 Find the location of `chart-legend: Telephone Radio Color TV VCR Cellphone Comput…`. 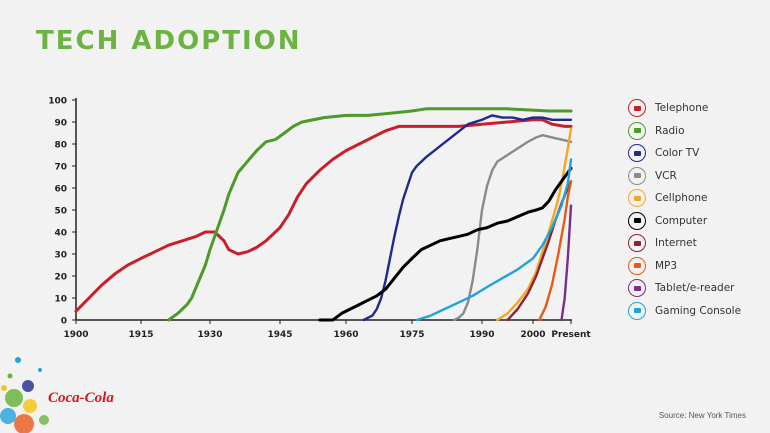

chart-legend: Telephone Radio Color TV VCR Cellphone Comput… is located at coordinates (684, 209).